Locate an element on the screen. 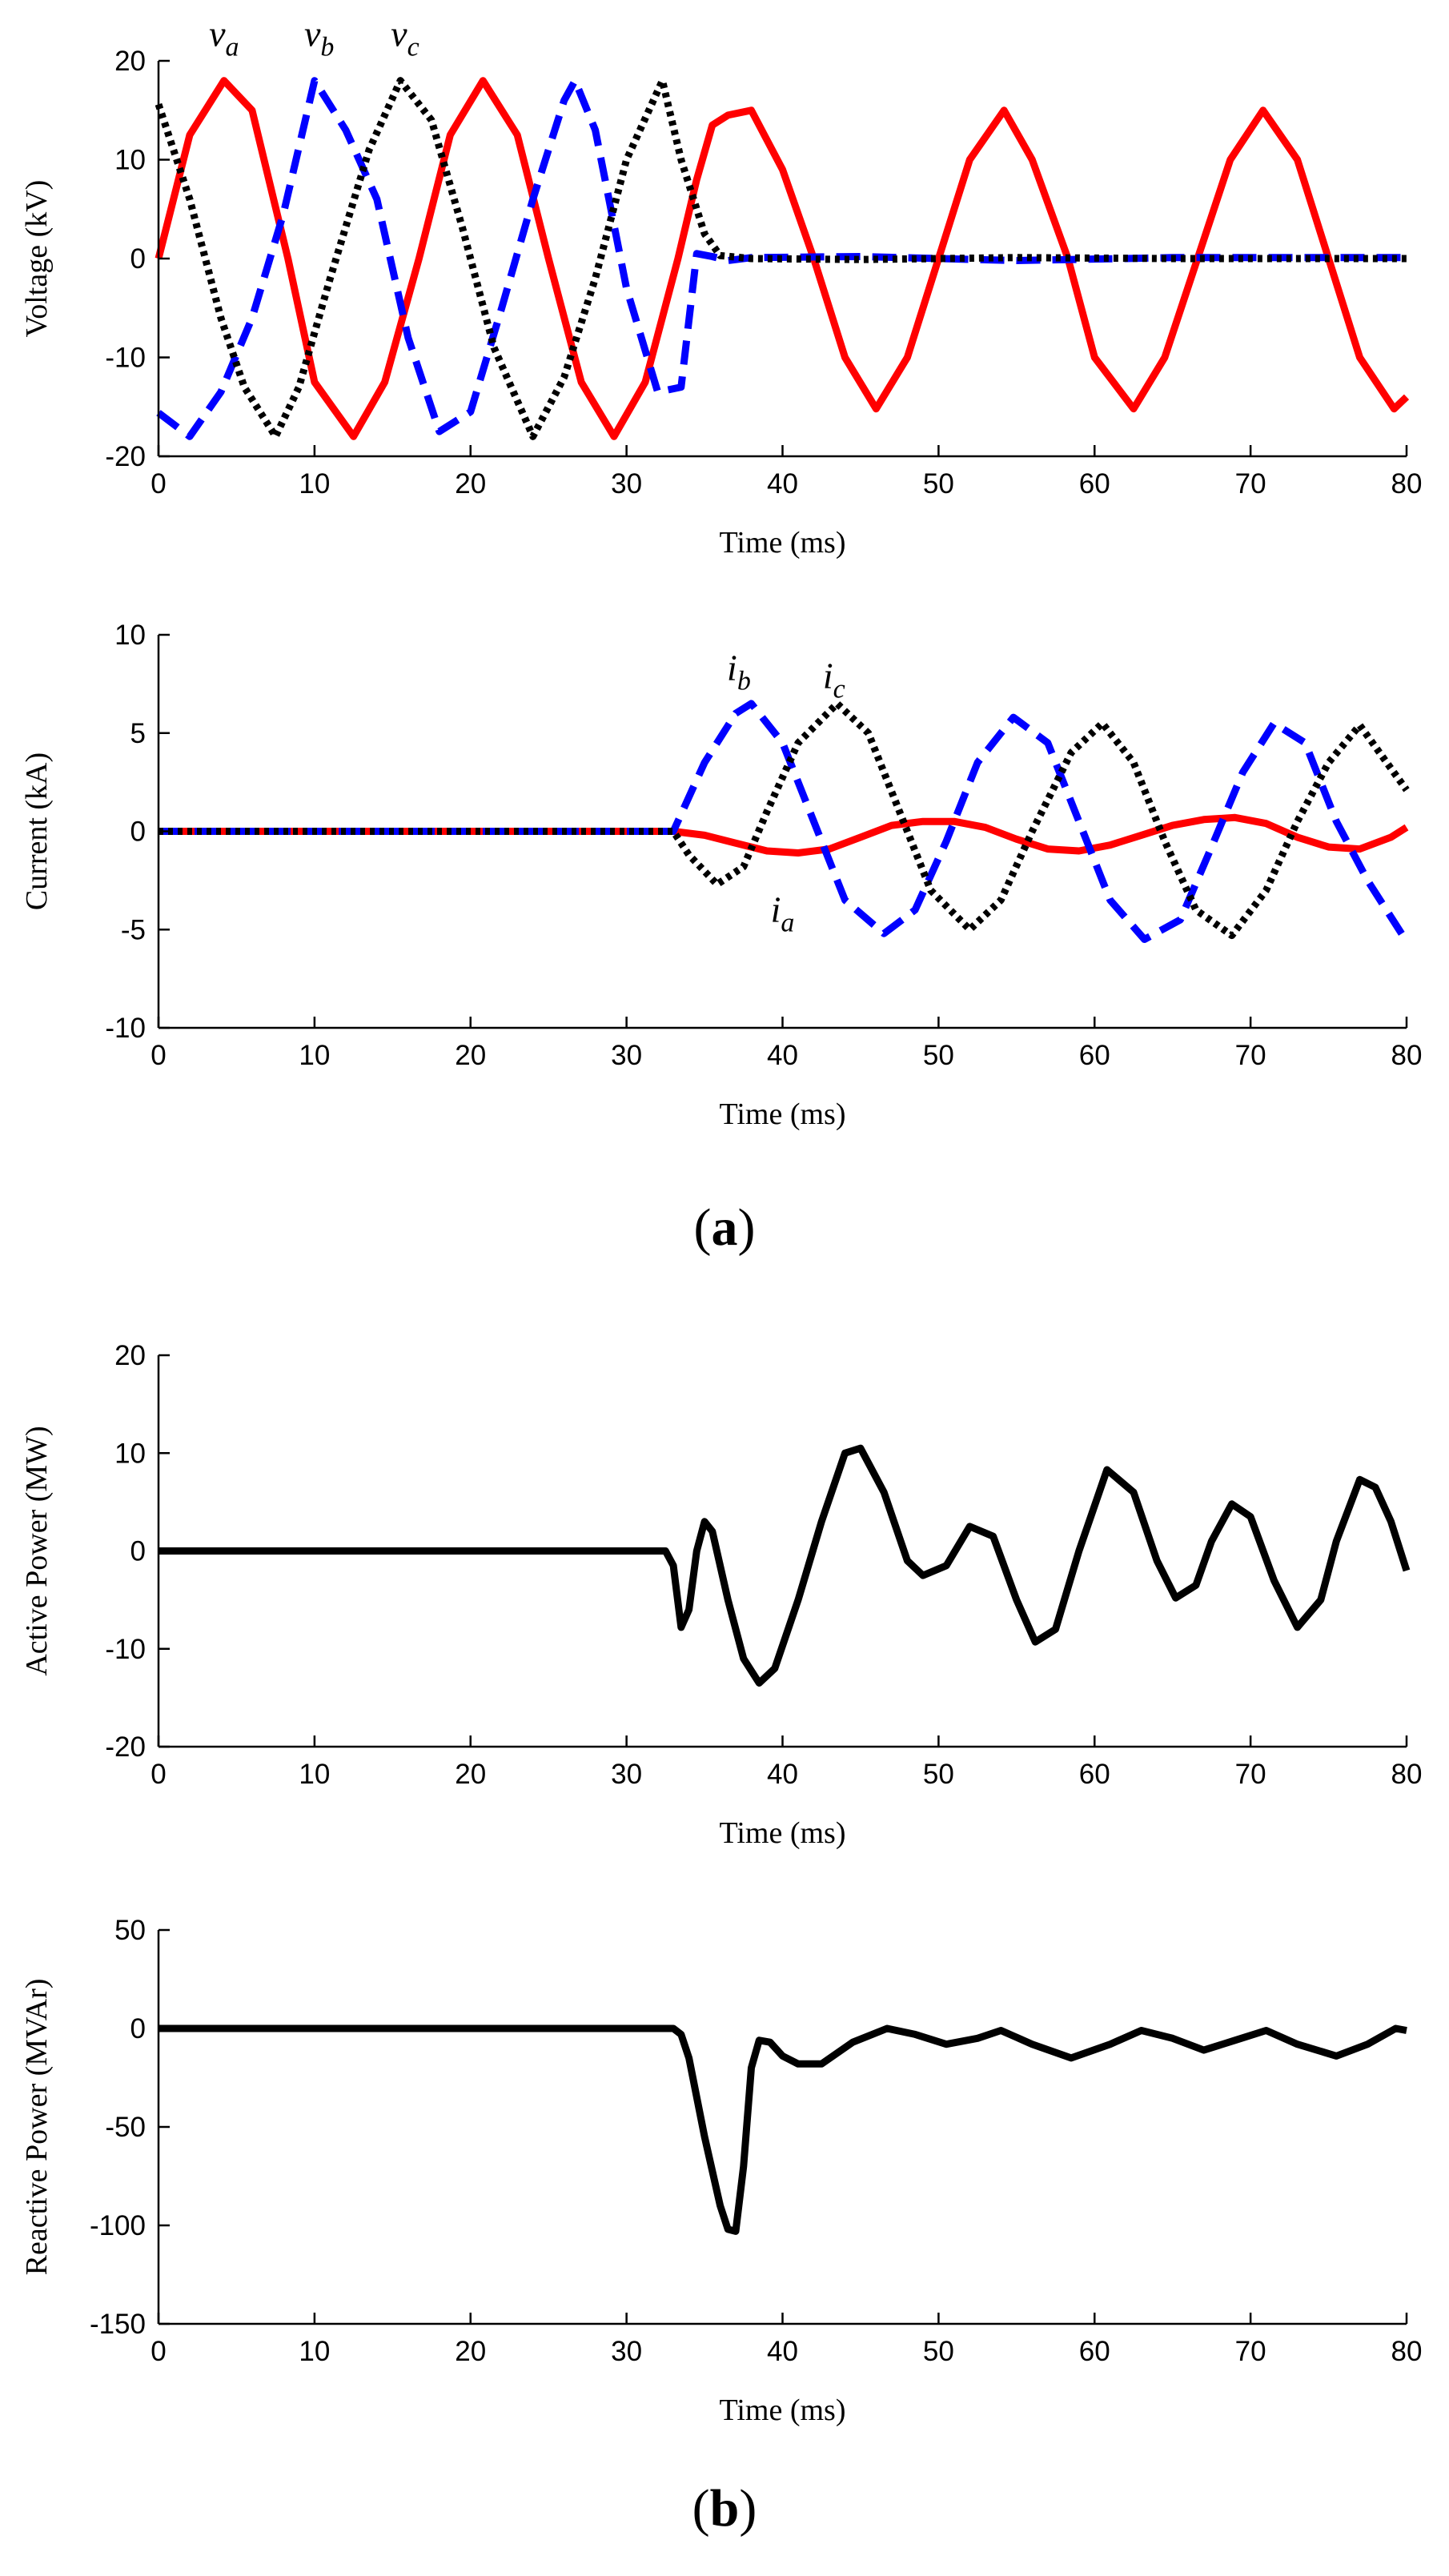 This screenshot has width=1449, height=2576. y-axis-label: Reactive Power (MVAr) is located at coordinates (37, 2127).